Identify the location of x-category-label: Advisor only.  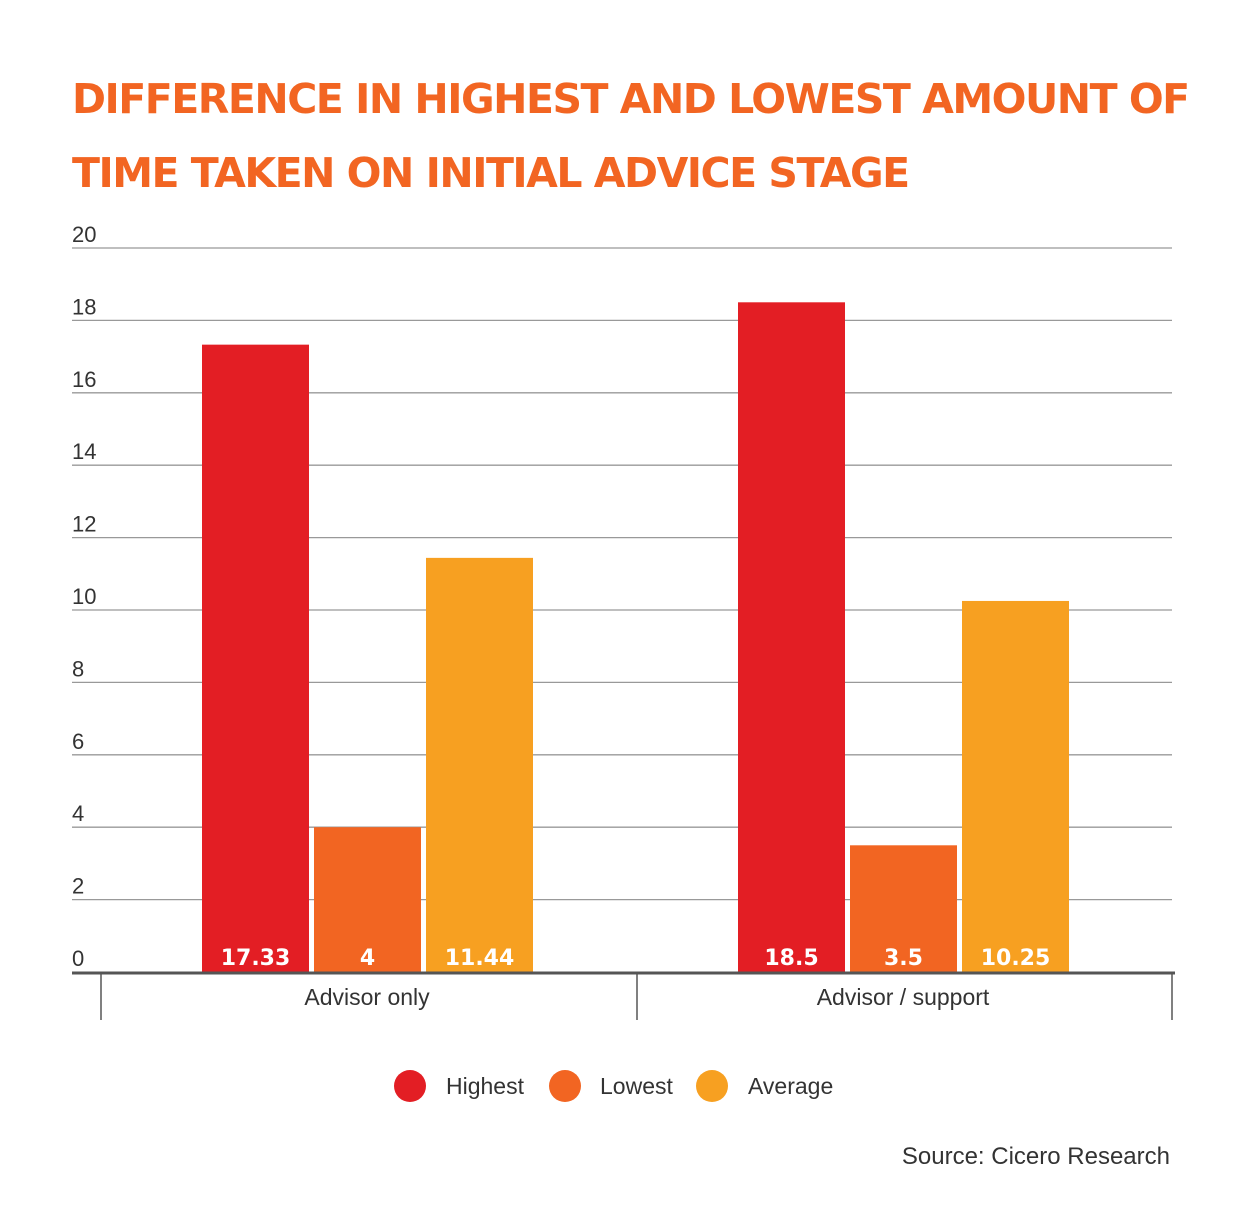
(367, 997).